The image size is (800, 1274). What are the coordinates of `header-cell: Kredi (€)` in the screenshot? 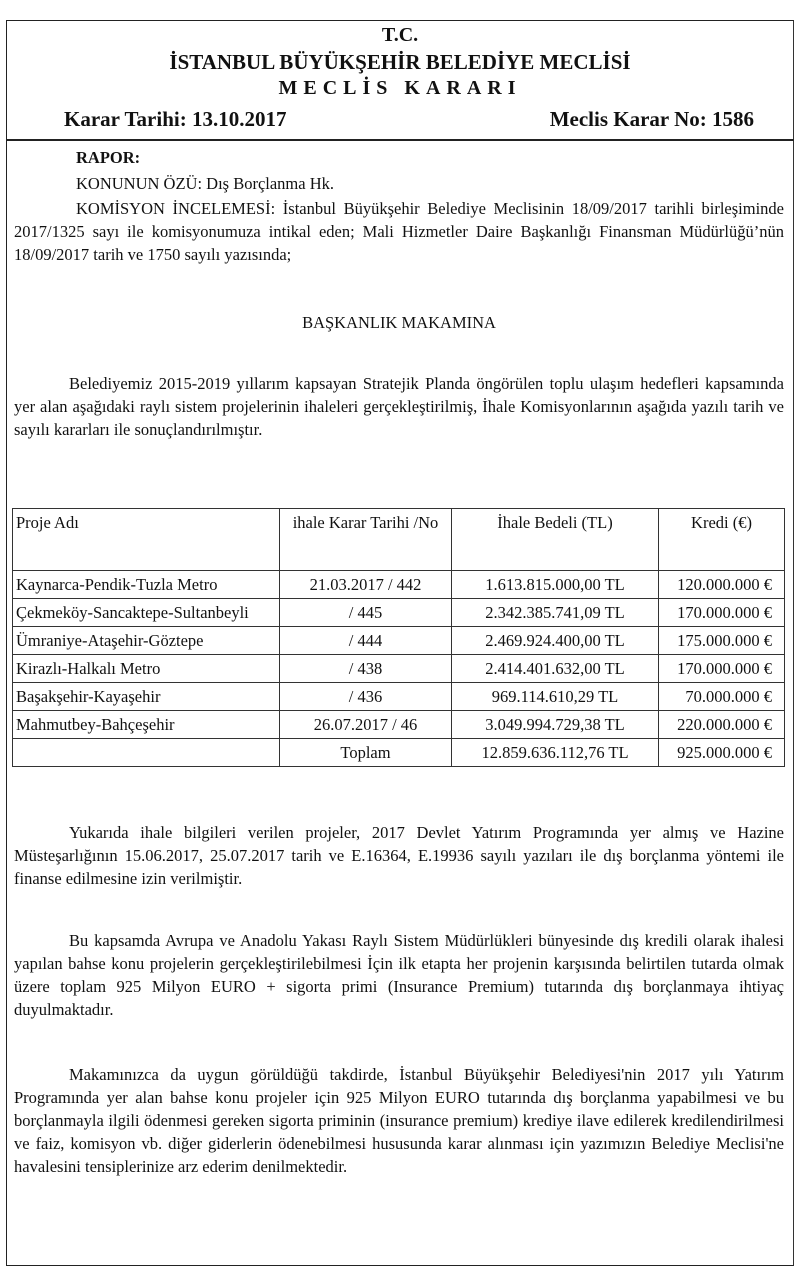 It's located at (721, 539).